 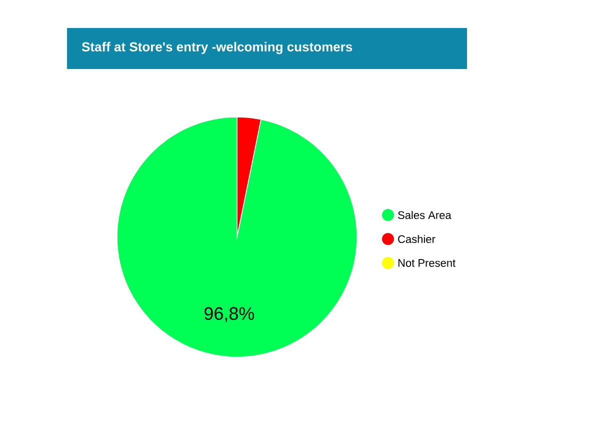 What do you see at coordinates (417, 239) in the screenshot?
I see `legend-label: Cashier` at bounding box center [417, 239].